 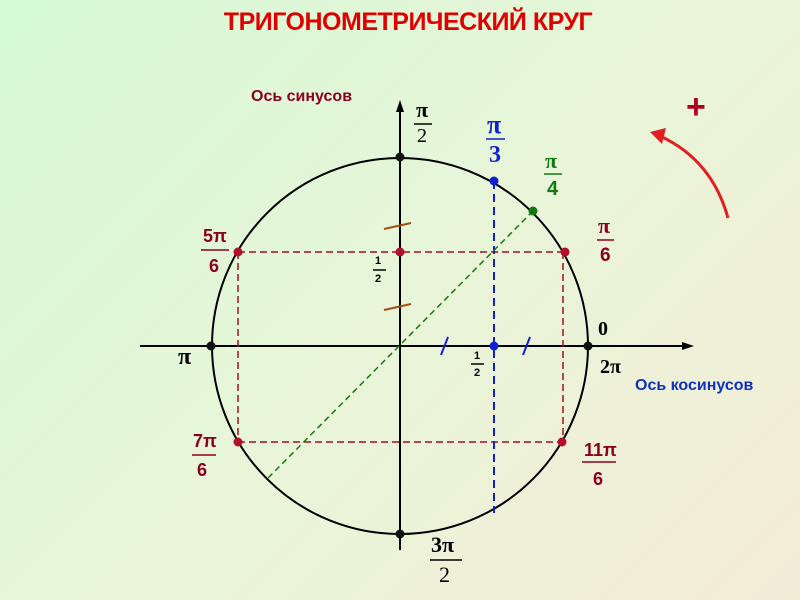 What do you see at coordinates (694, 176) in the screenshot?
I see `direction-arrow` at bounding box center [694, 176].